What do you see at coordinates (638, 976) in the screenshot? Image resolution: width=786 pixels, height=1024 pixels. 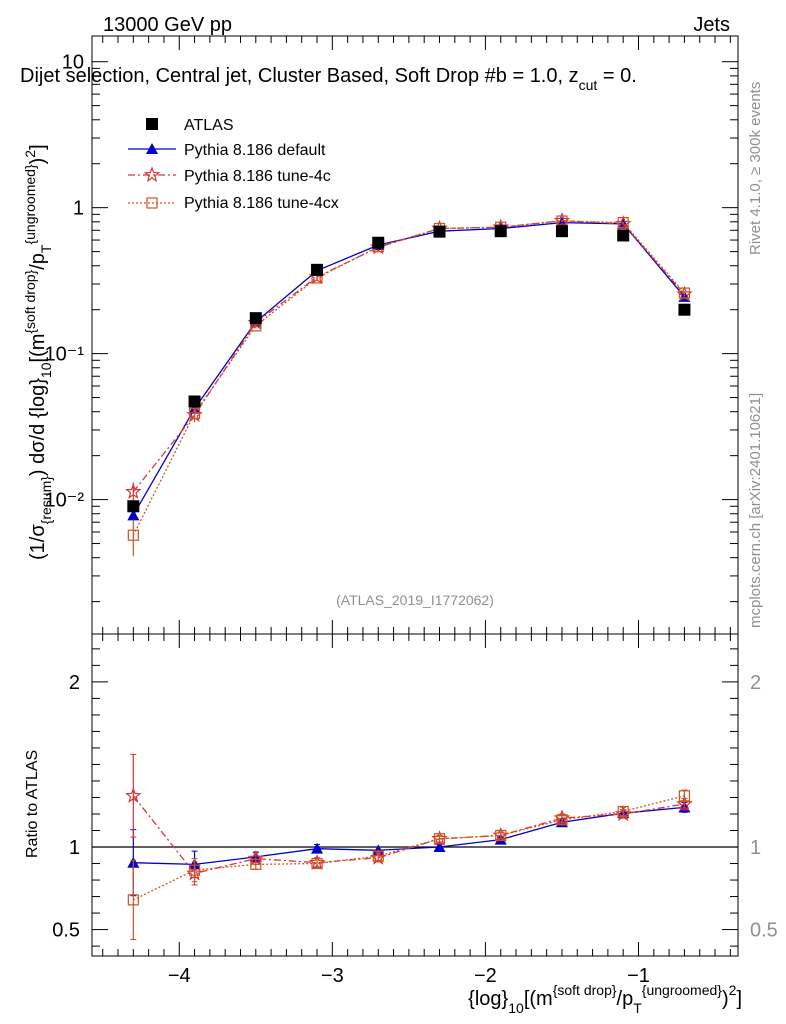 I see `x-tick-label: −1` at bounding box center [638, 976].